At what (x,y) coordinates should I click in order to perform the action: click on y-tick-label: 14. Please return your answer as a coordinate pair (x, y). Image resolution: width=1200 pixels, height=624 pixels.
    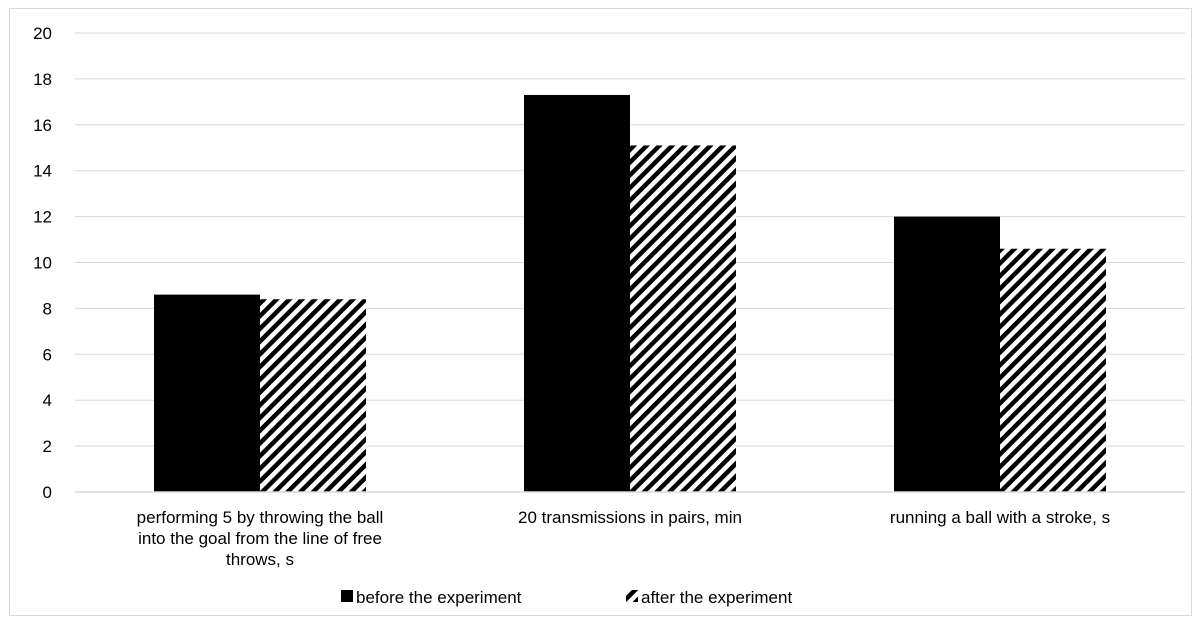
    Looking at the image, I should click on (42, 171).